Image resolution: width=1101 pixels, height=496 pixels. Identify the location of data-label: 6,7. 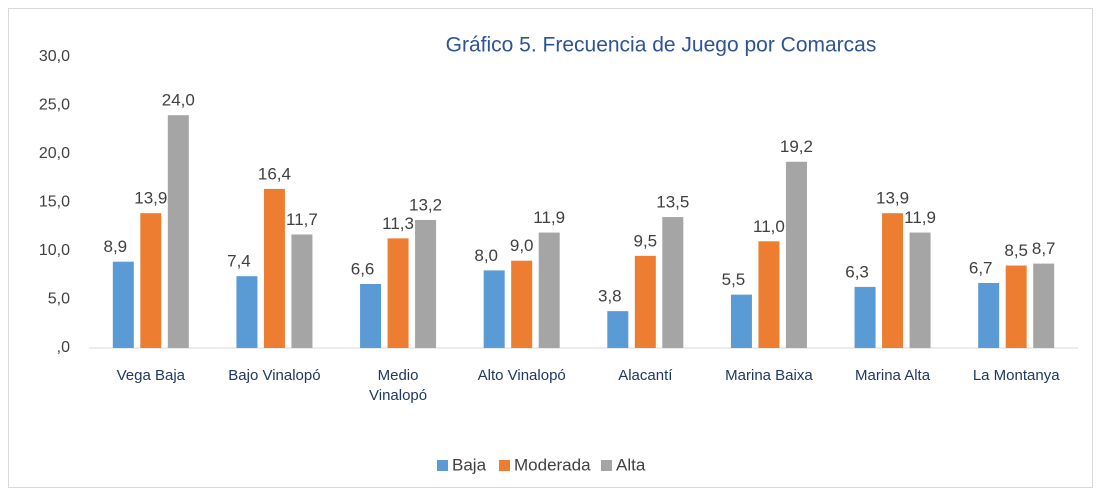
(981, 267).